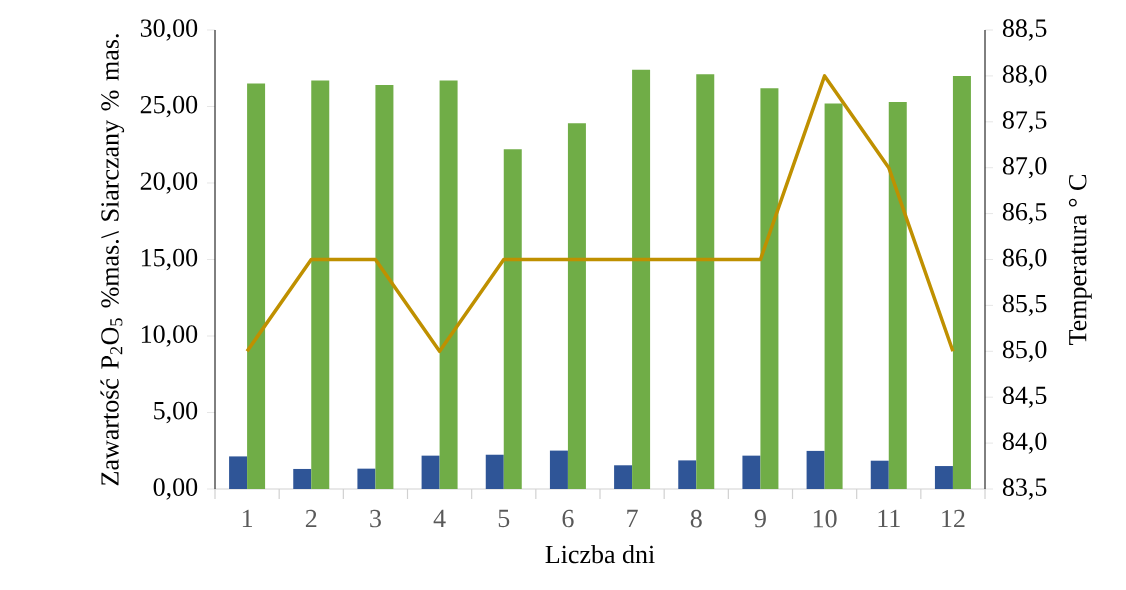  What do you see at coordinates (825, 518) in the screenshot?
I see `x-tick-label: 10` at bounding box center [825, 518].